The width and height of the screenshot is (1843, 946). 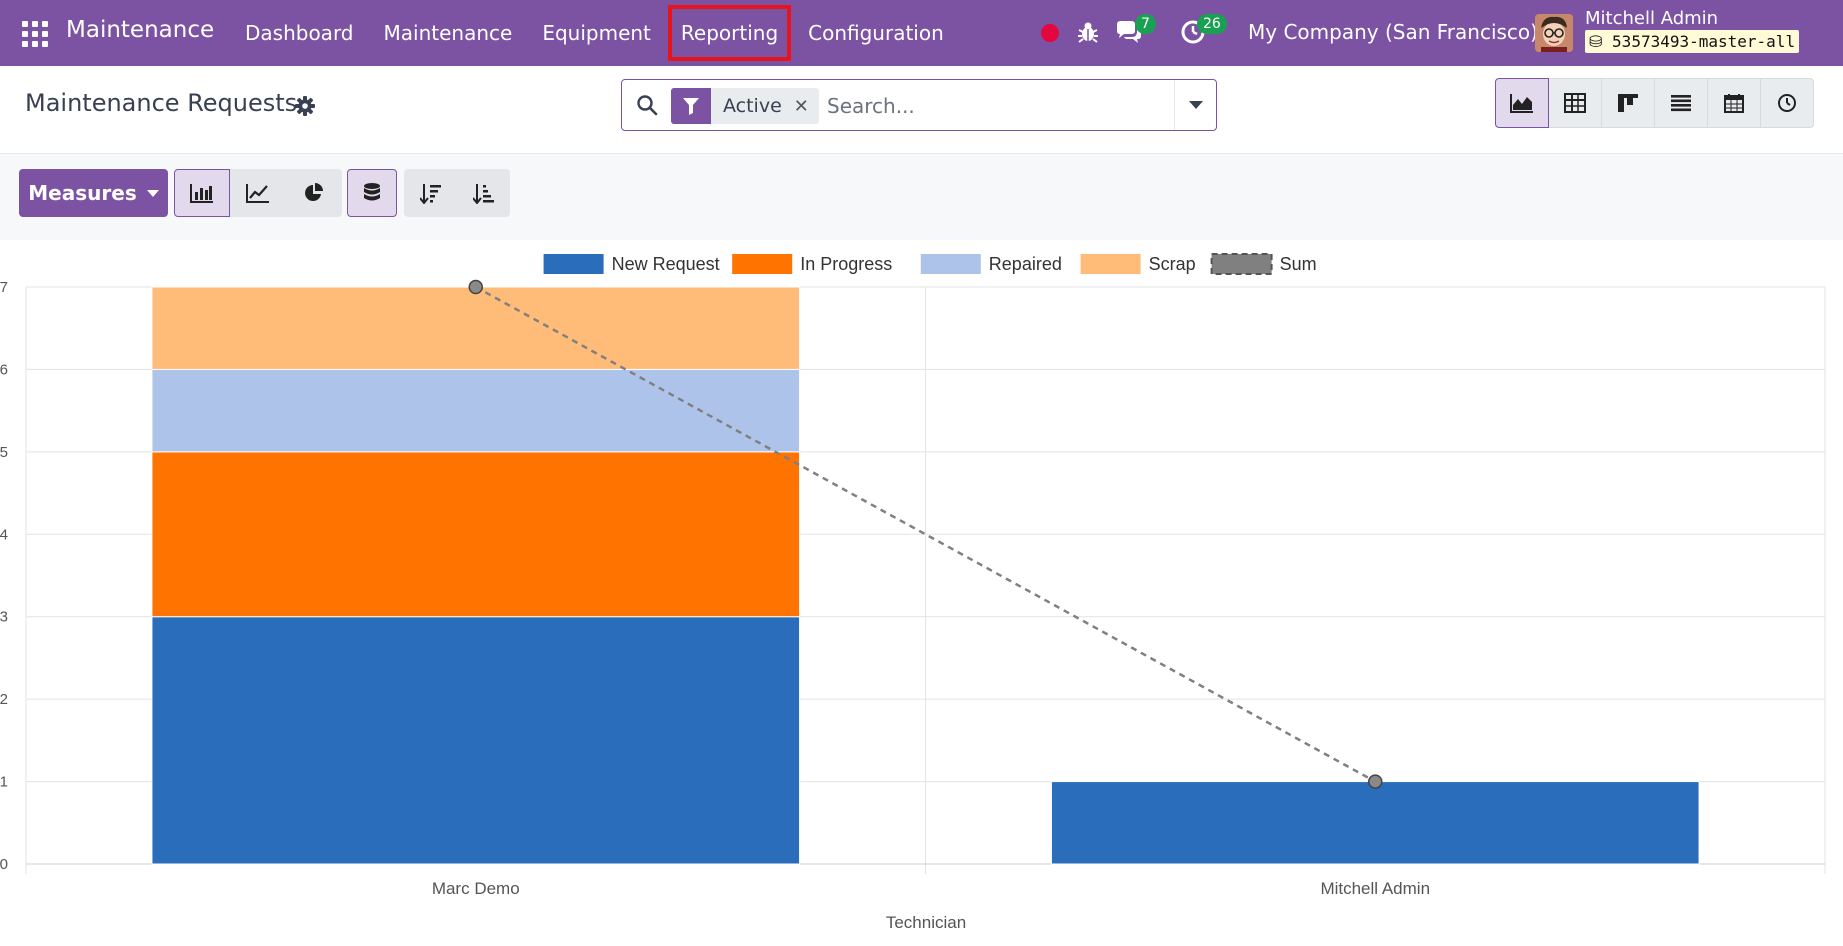 I want to click on line-chart-button, so click(x=258, y=193).